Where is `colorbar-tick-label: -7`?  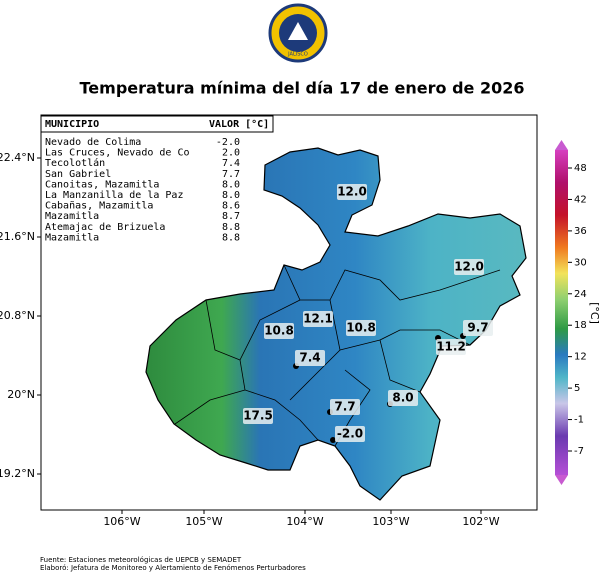
colorbar-tick-label: -7 is located at coordinates (579, 451).